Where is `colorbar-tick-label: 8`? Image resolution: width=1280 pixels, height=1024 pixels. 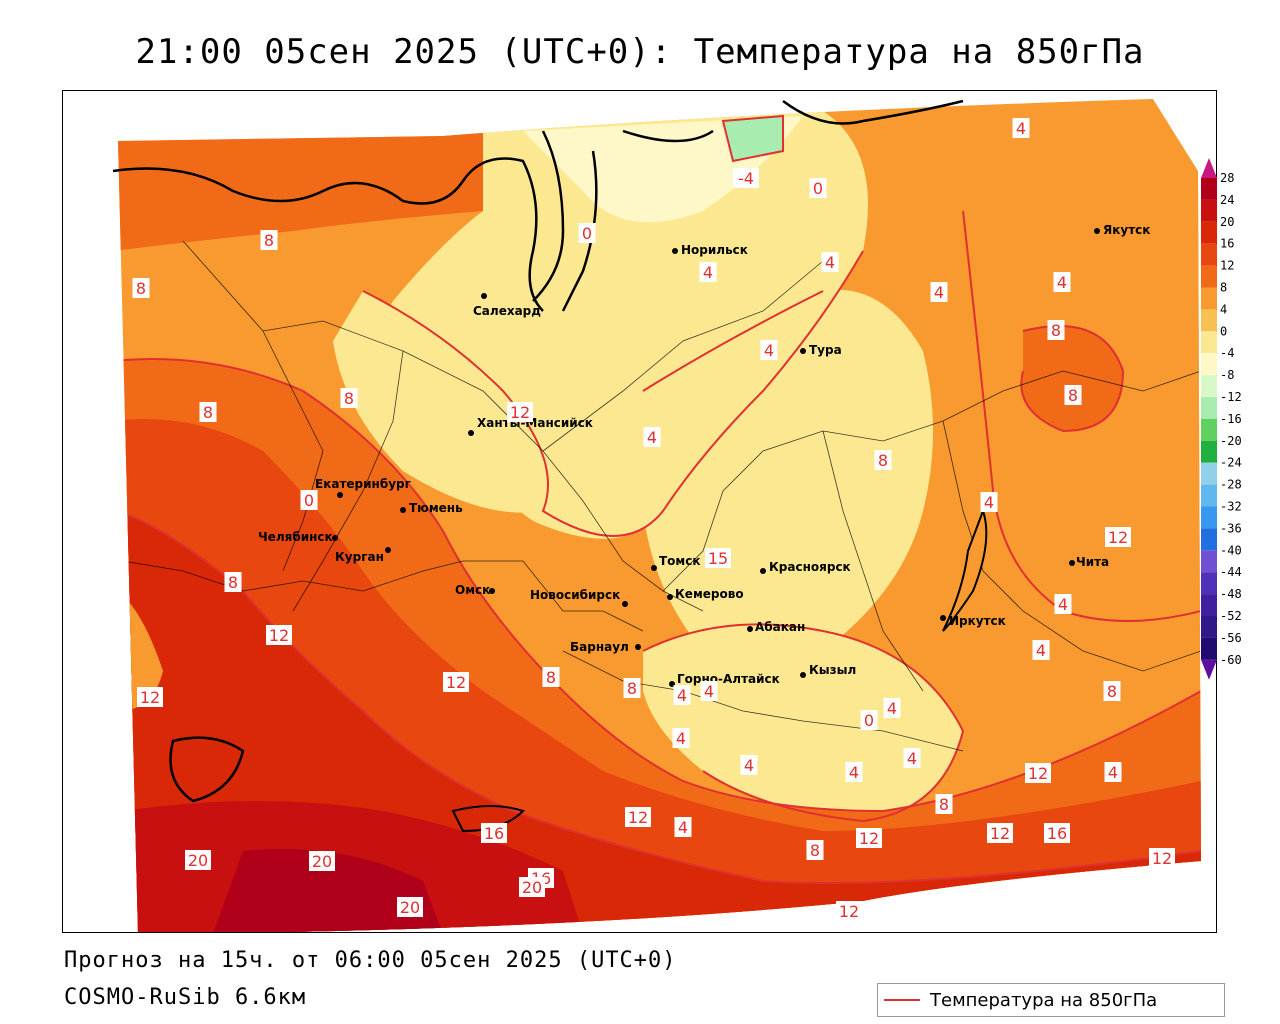 colorbar-tick-label: 8 is located at coordinates (1223, 288).